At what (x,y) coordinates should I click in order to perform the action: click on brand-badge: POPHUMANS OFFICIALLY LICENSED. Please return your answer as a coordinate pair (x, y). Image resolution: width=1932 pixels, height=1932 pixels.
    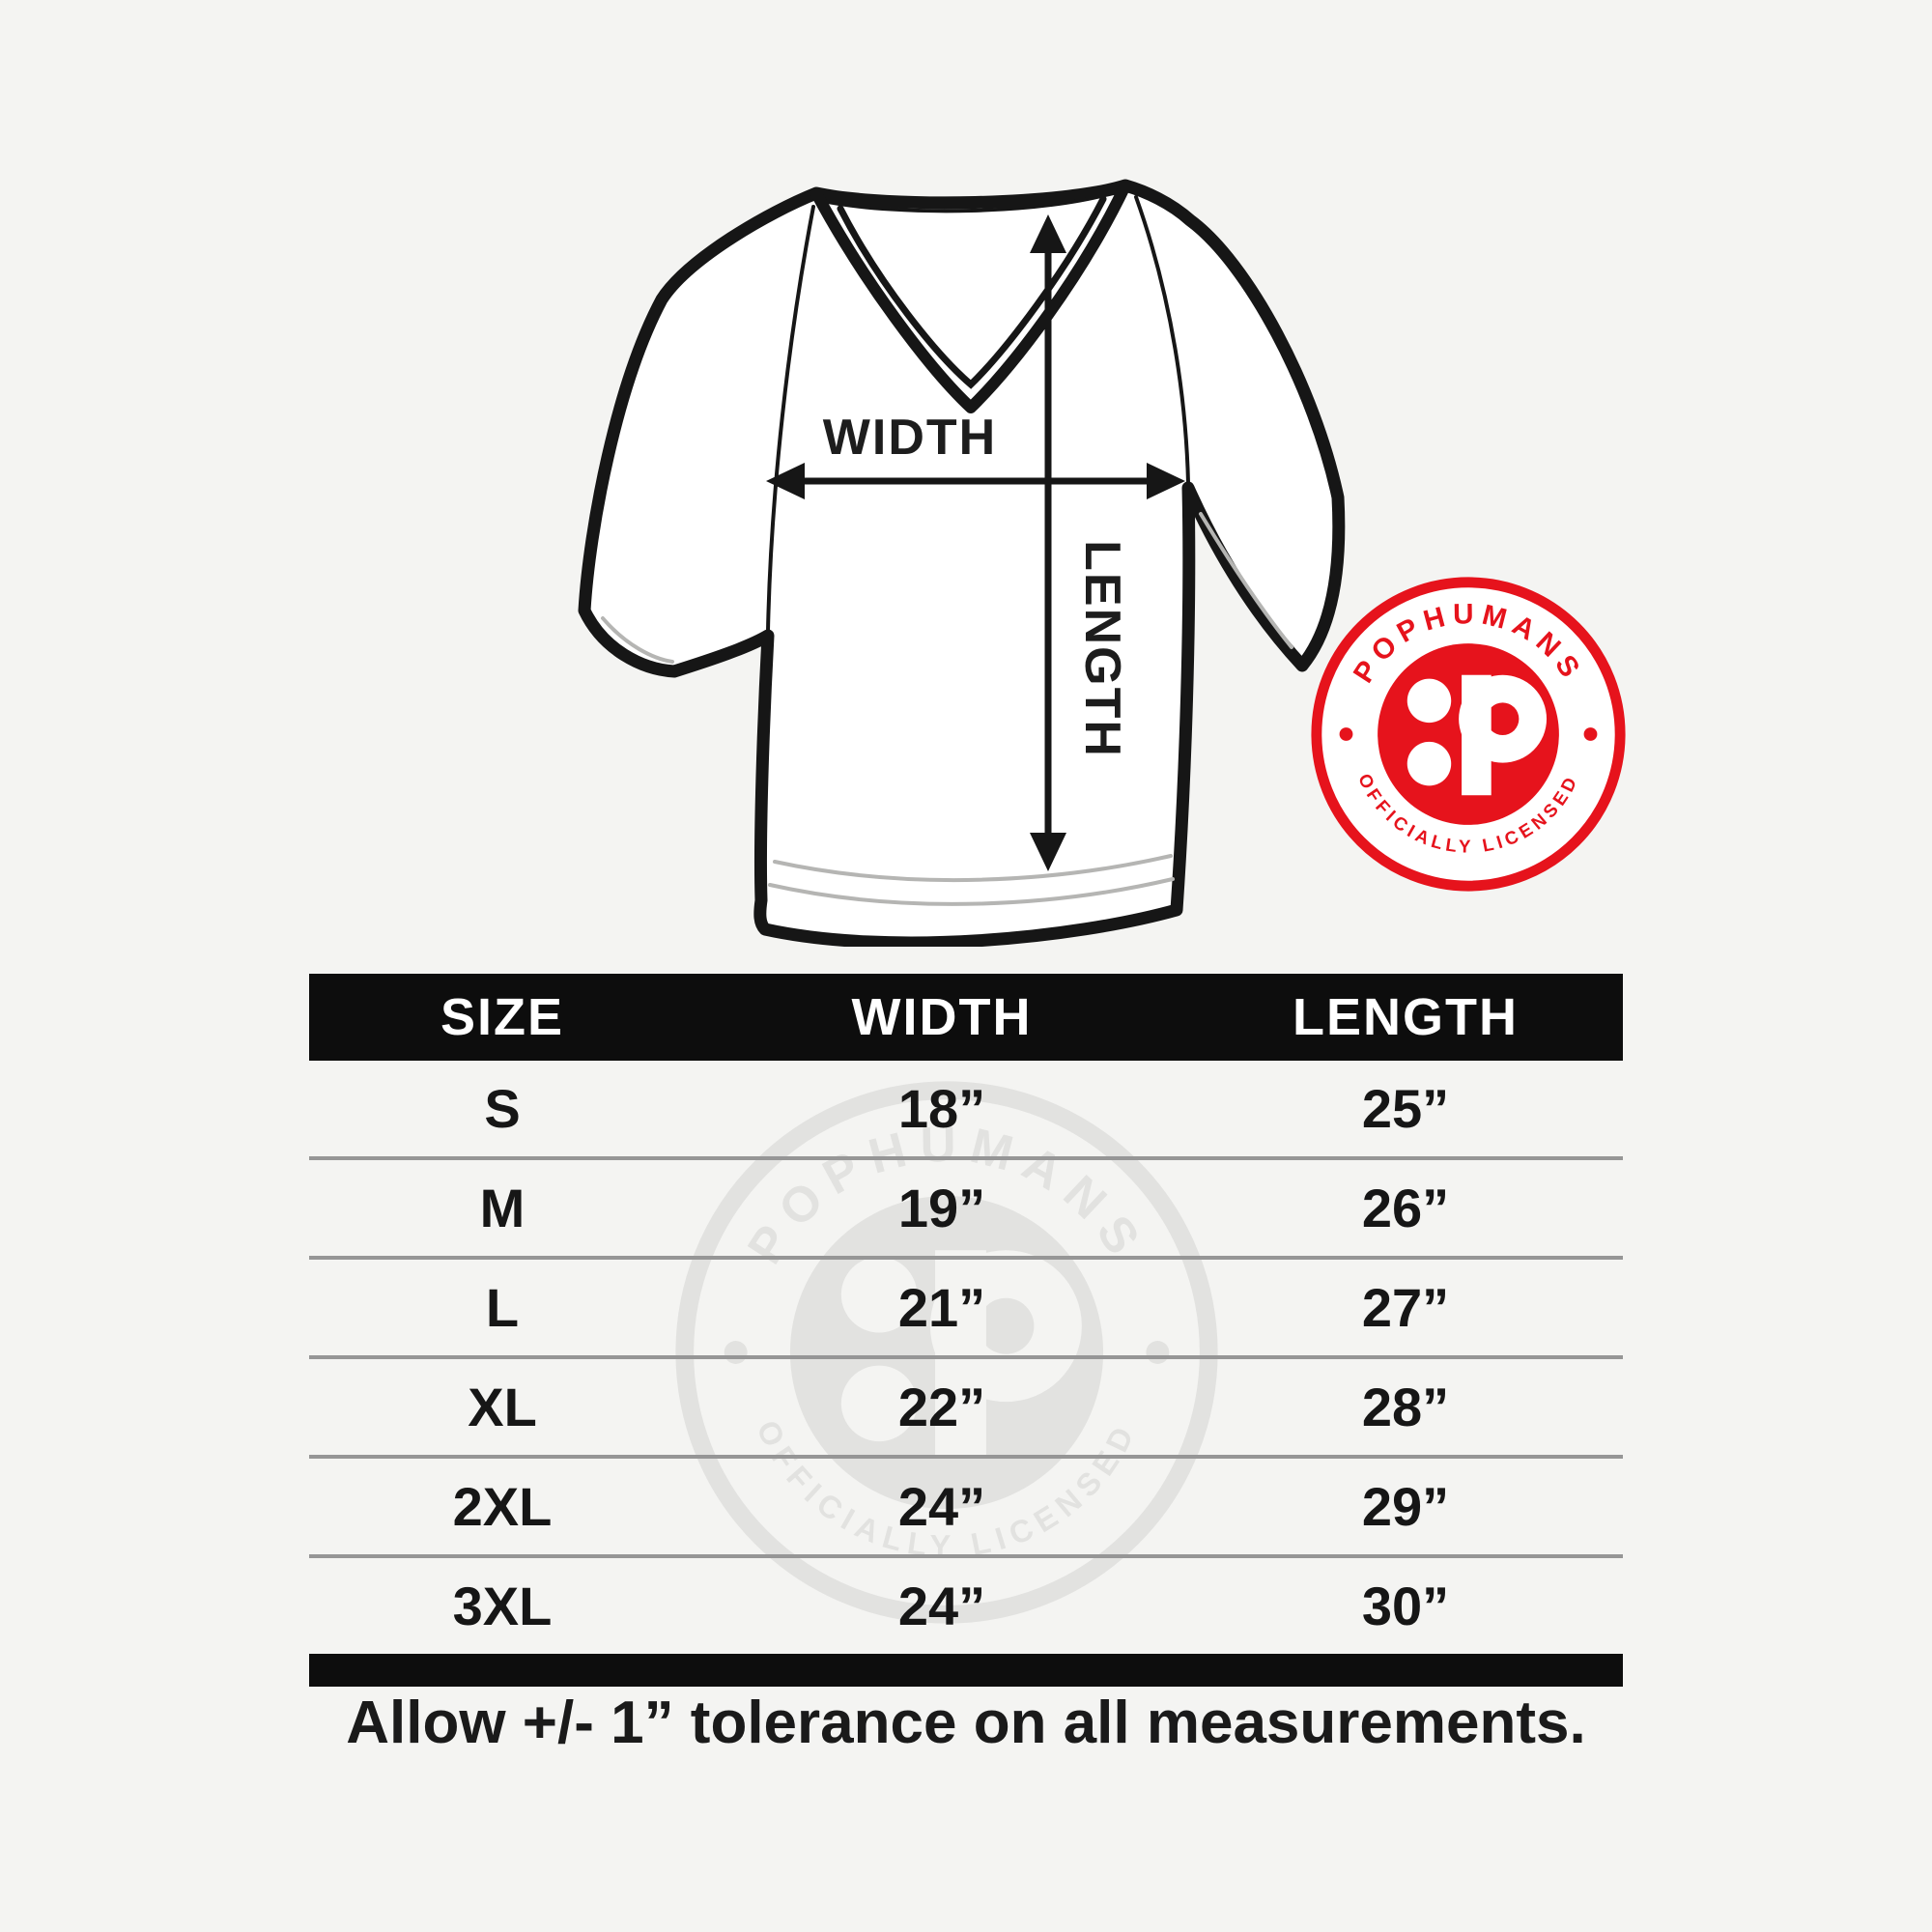
    Looking at the image, I should click on (1468, 734).